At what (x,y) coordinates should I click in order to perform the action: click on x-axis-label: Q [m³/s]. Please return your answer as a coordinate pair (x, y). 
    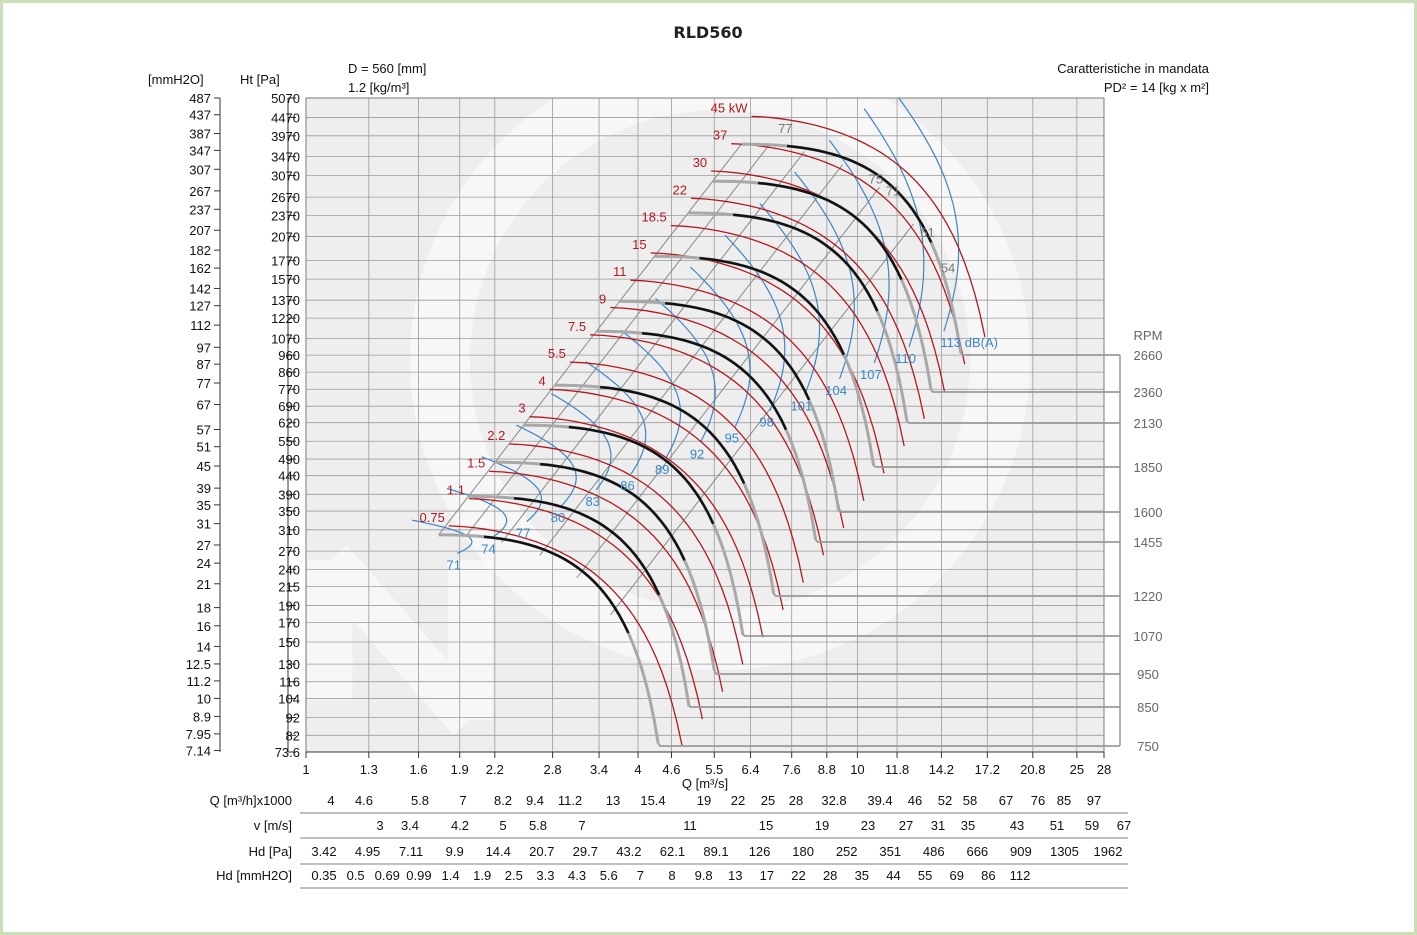
    Looking at the image, I should click on (705, 783).